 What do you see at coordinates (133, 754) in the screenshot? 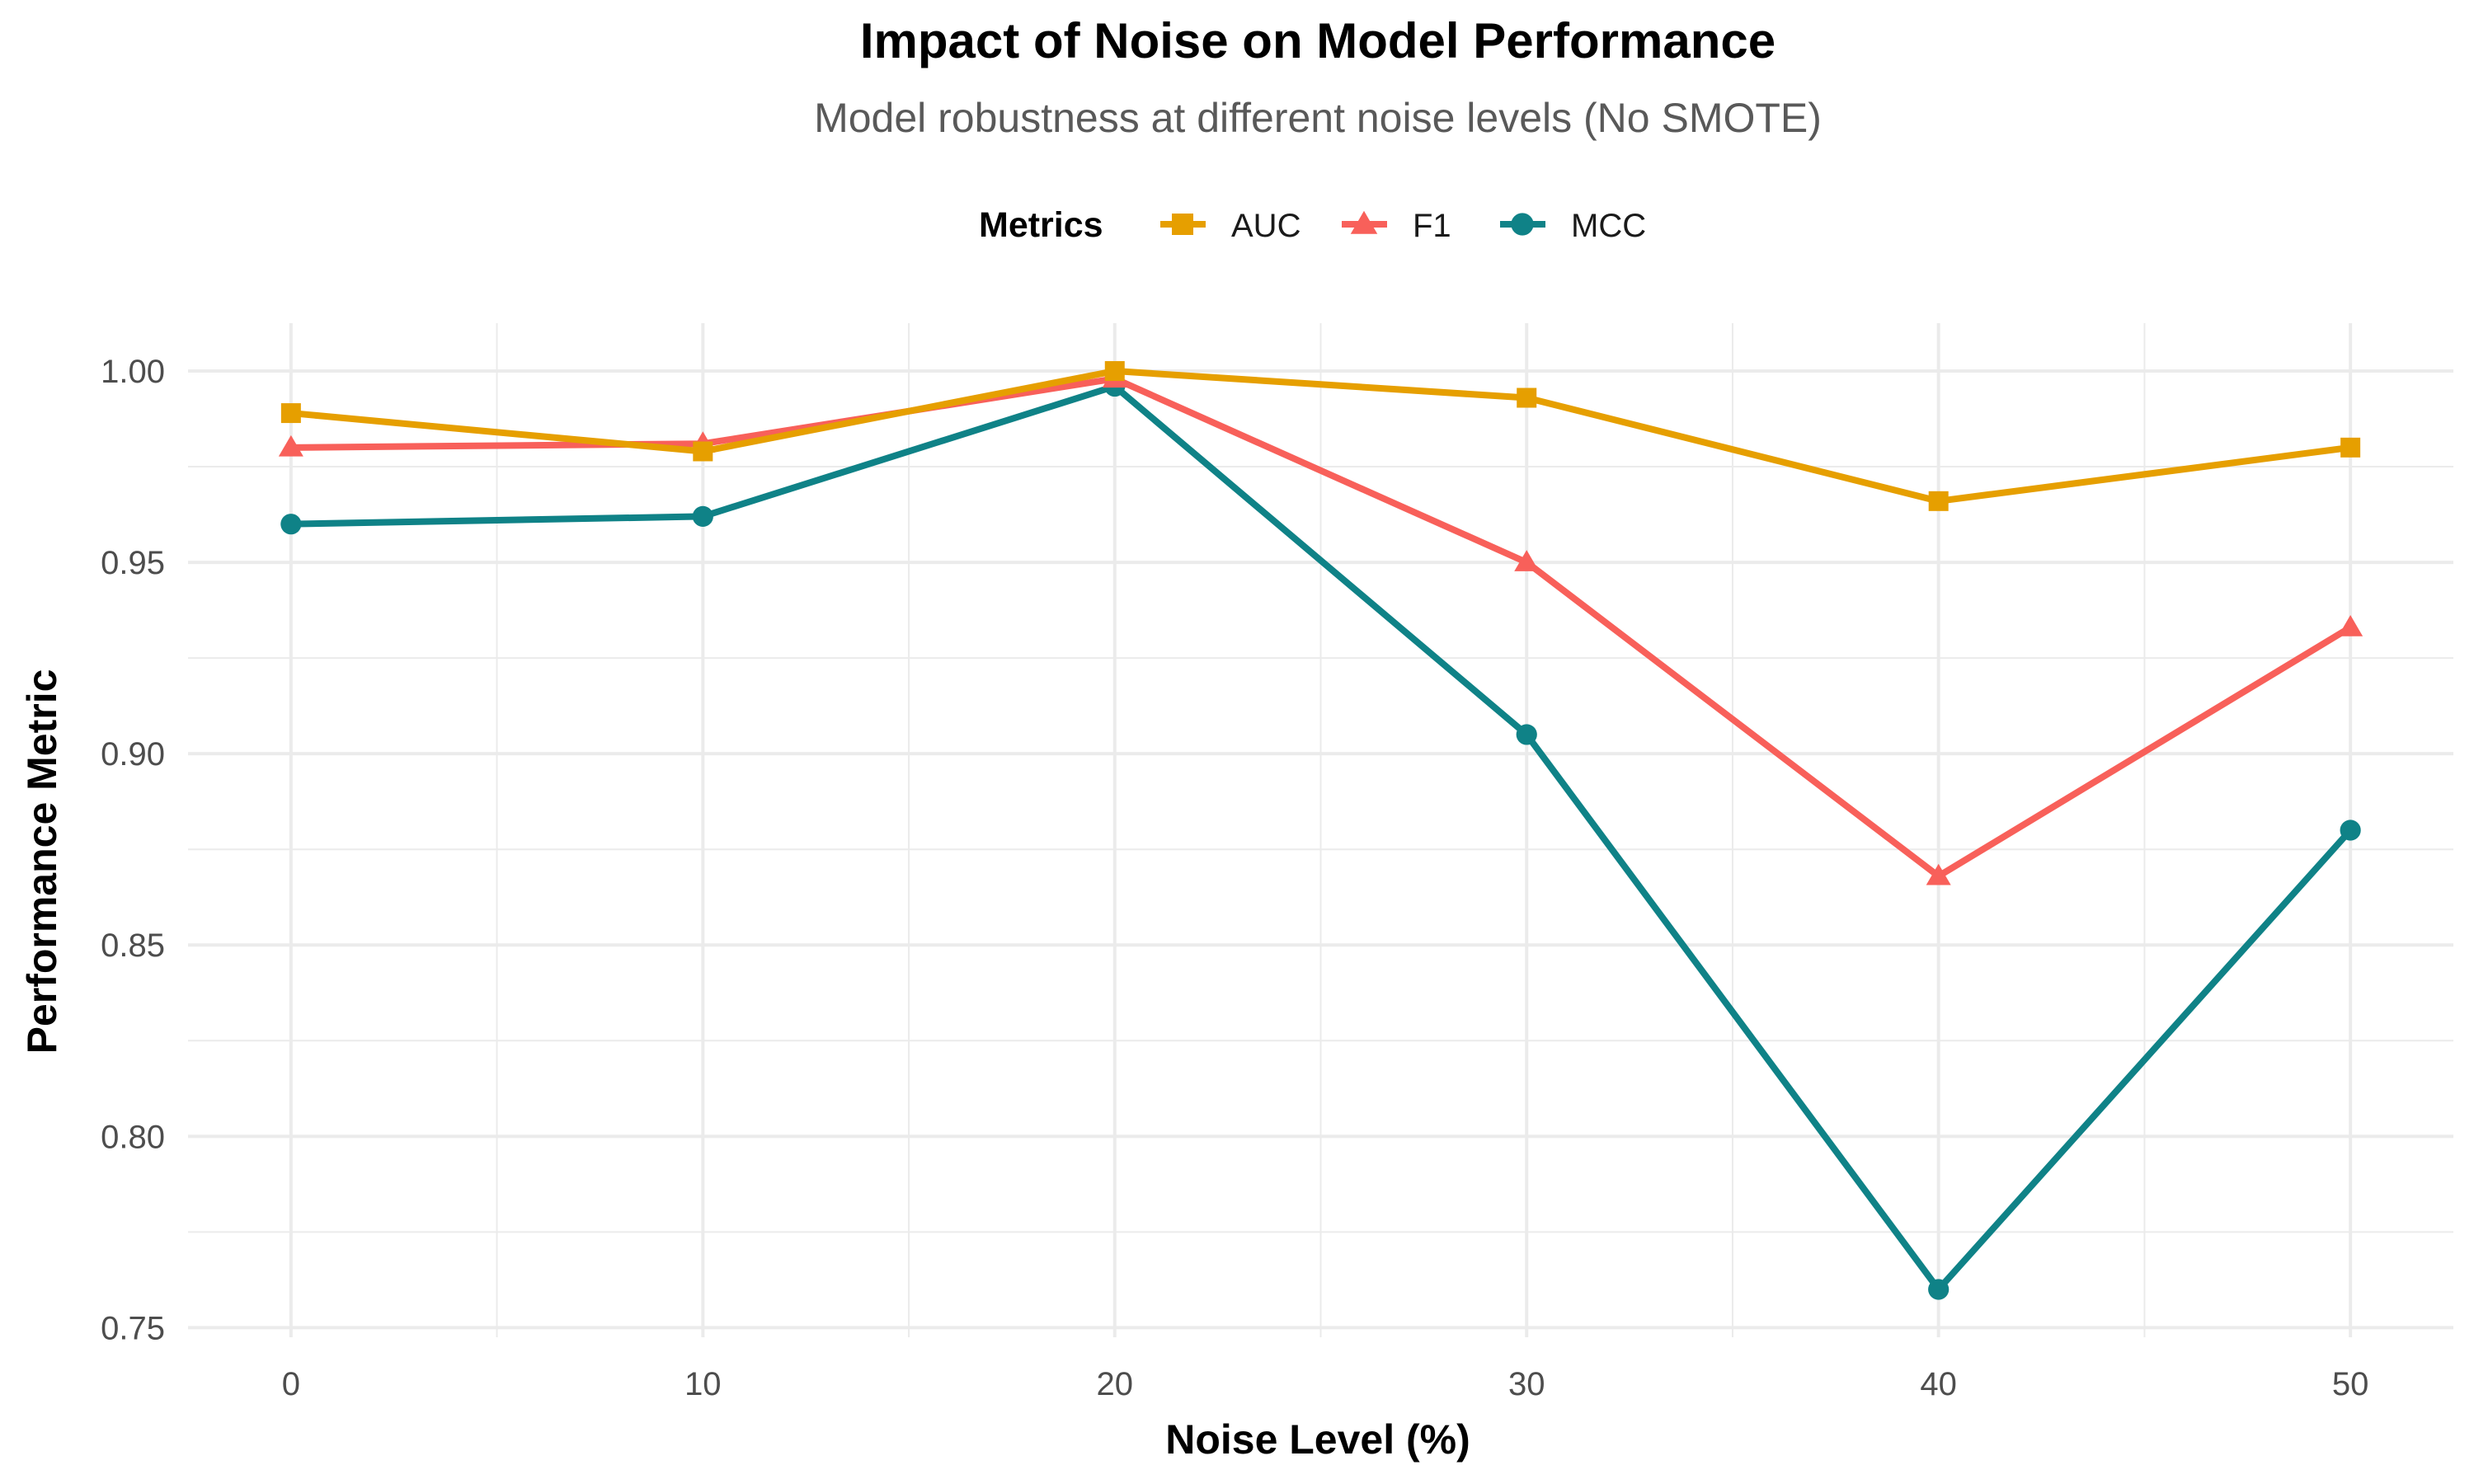
I see `y-tick-label: 0.90` at bounding box center [133, 754].